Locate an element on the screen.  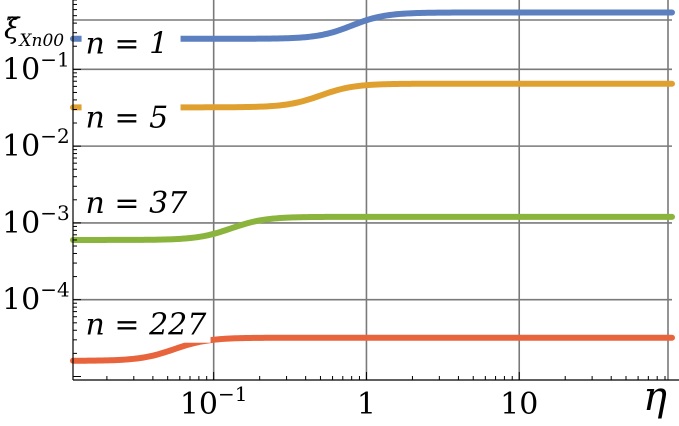
y-axis-label-sub: Xn00 is located at coordinates (40, 41).